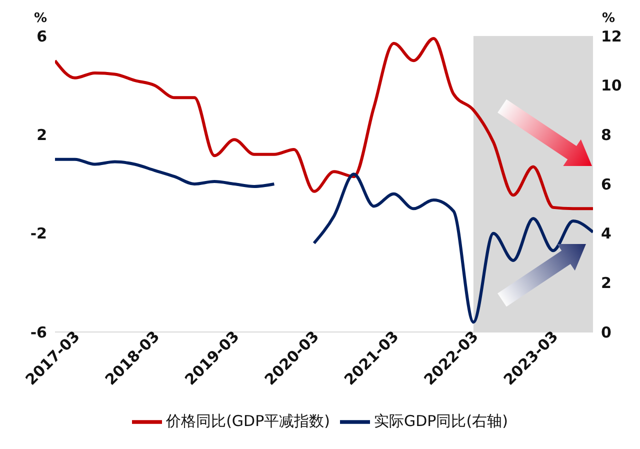 The height and width of the screenshot is (449, 640). Describe the element at coordinates (606, 332) in the screenshot. I see `y2-tick-label: 0` at that location.